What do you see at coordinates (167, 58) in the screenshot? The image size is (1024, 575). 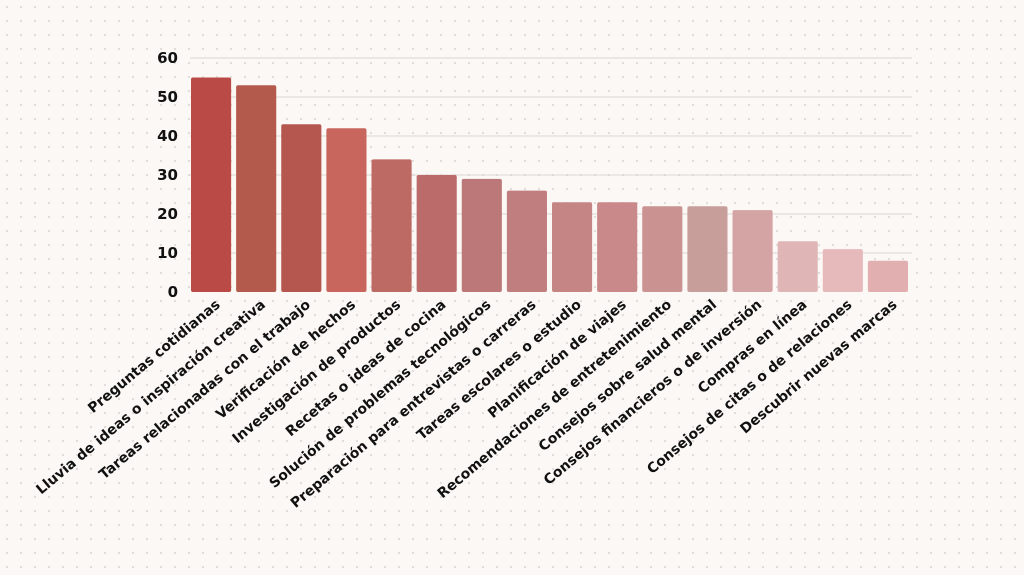 I see `y-tick-label: 60` at bounding box center [167, 58].